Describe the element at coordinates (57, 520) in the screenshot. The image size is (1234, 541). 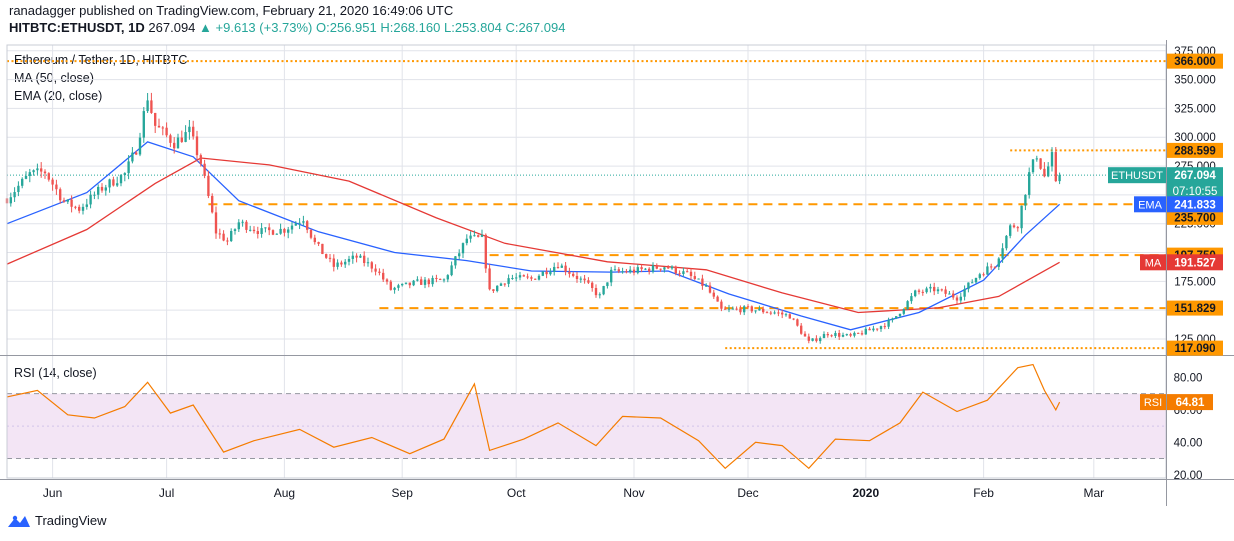
I see `tradingview-logo: TradingView` at that location.